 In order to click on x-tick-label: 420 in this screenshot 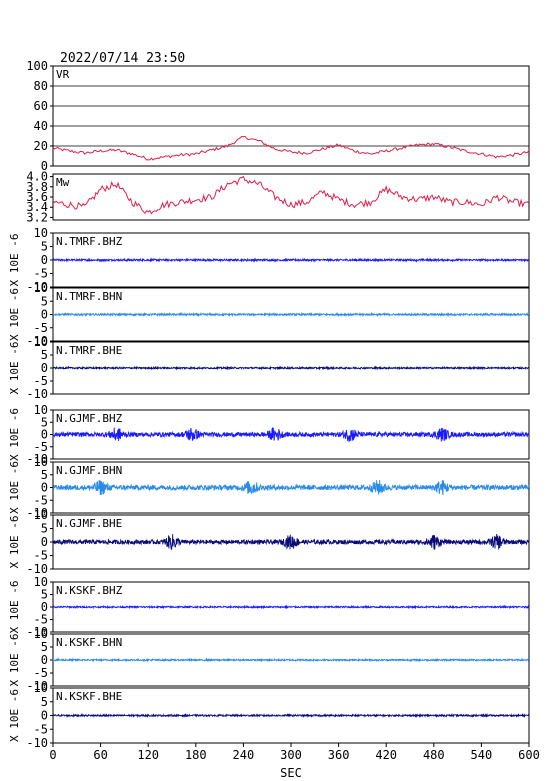, I will do `click(386, 755)`.